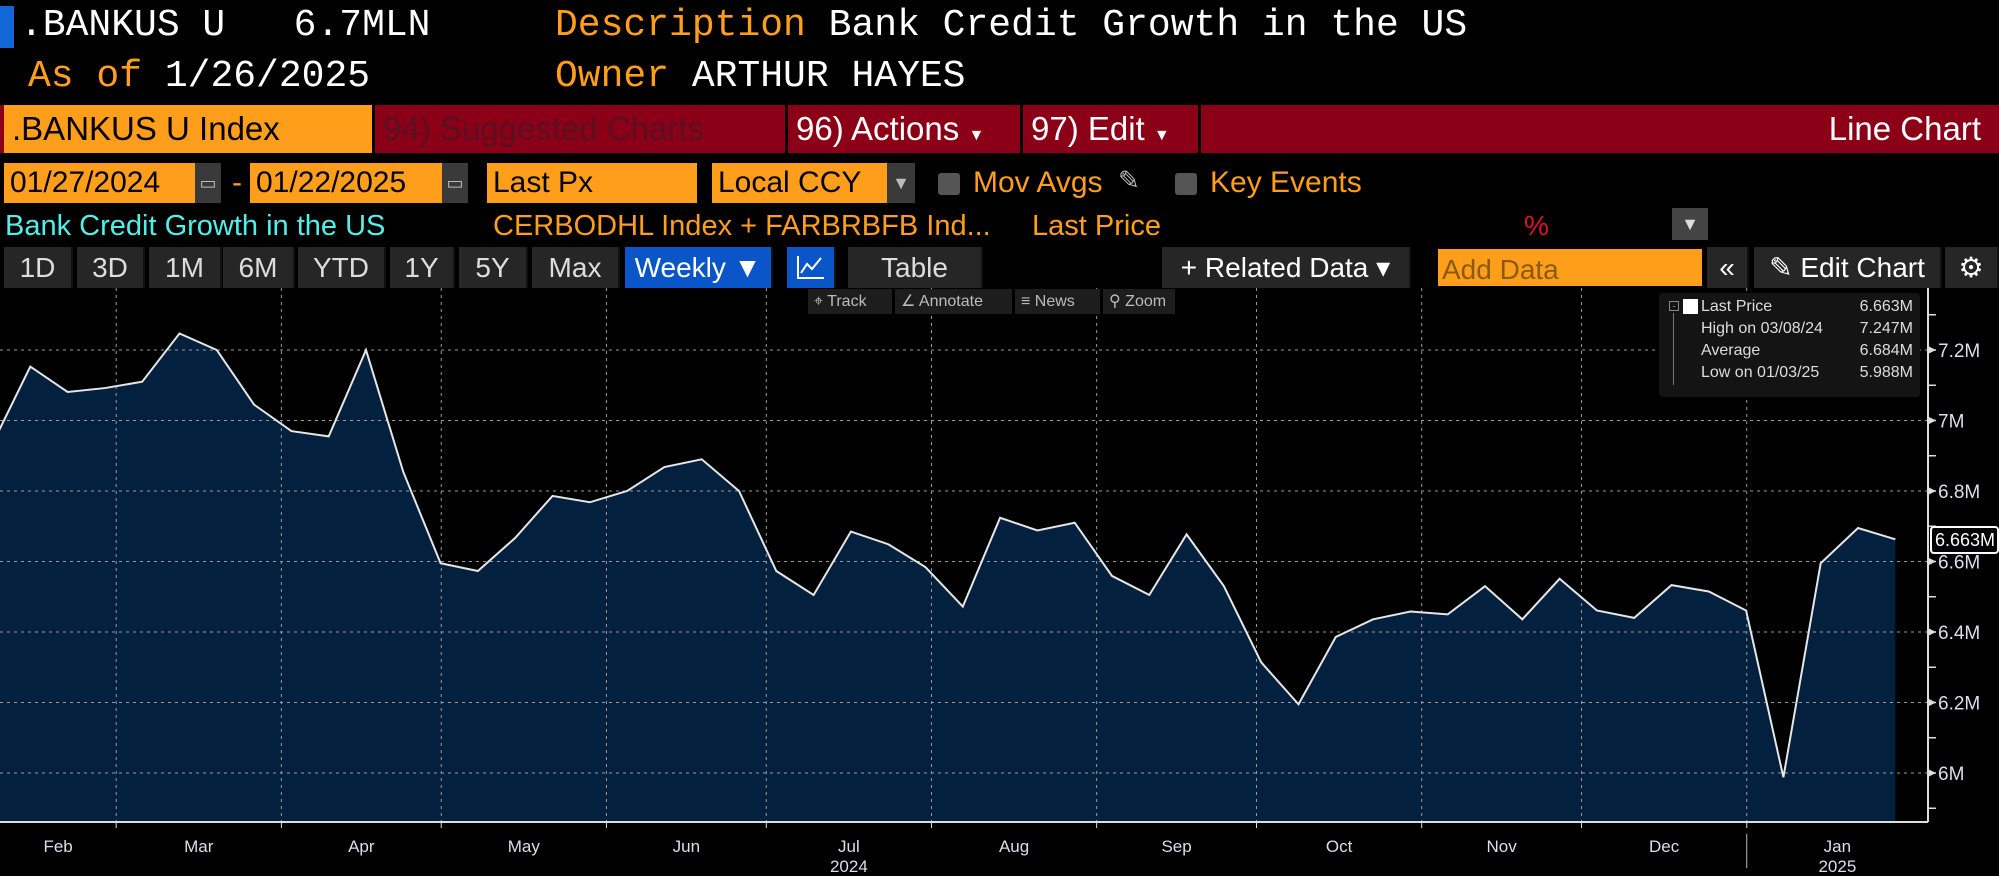 This screenshot has width=1999, height=876. Describe the element at coordinates (799, 183) in the screenshot. I see `currency-select: Local CCY` at that location.